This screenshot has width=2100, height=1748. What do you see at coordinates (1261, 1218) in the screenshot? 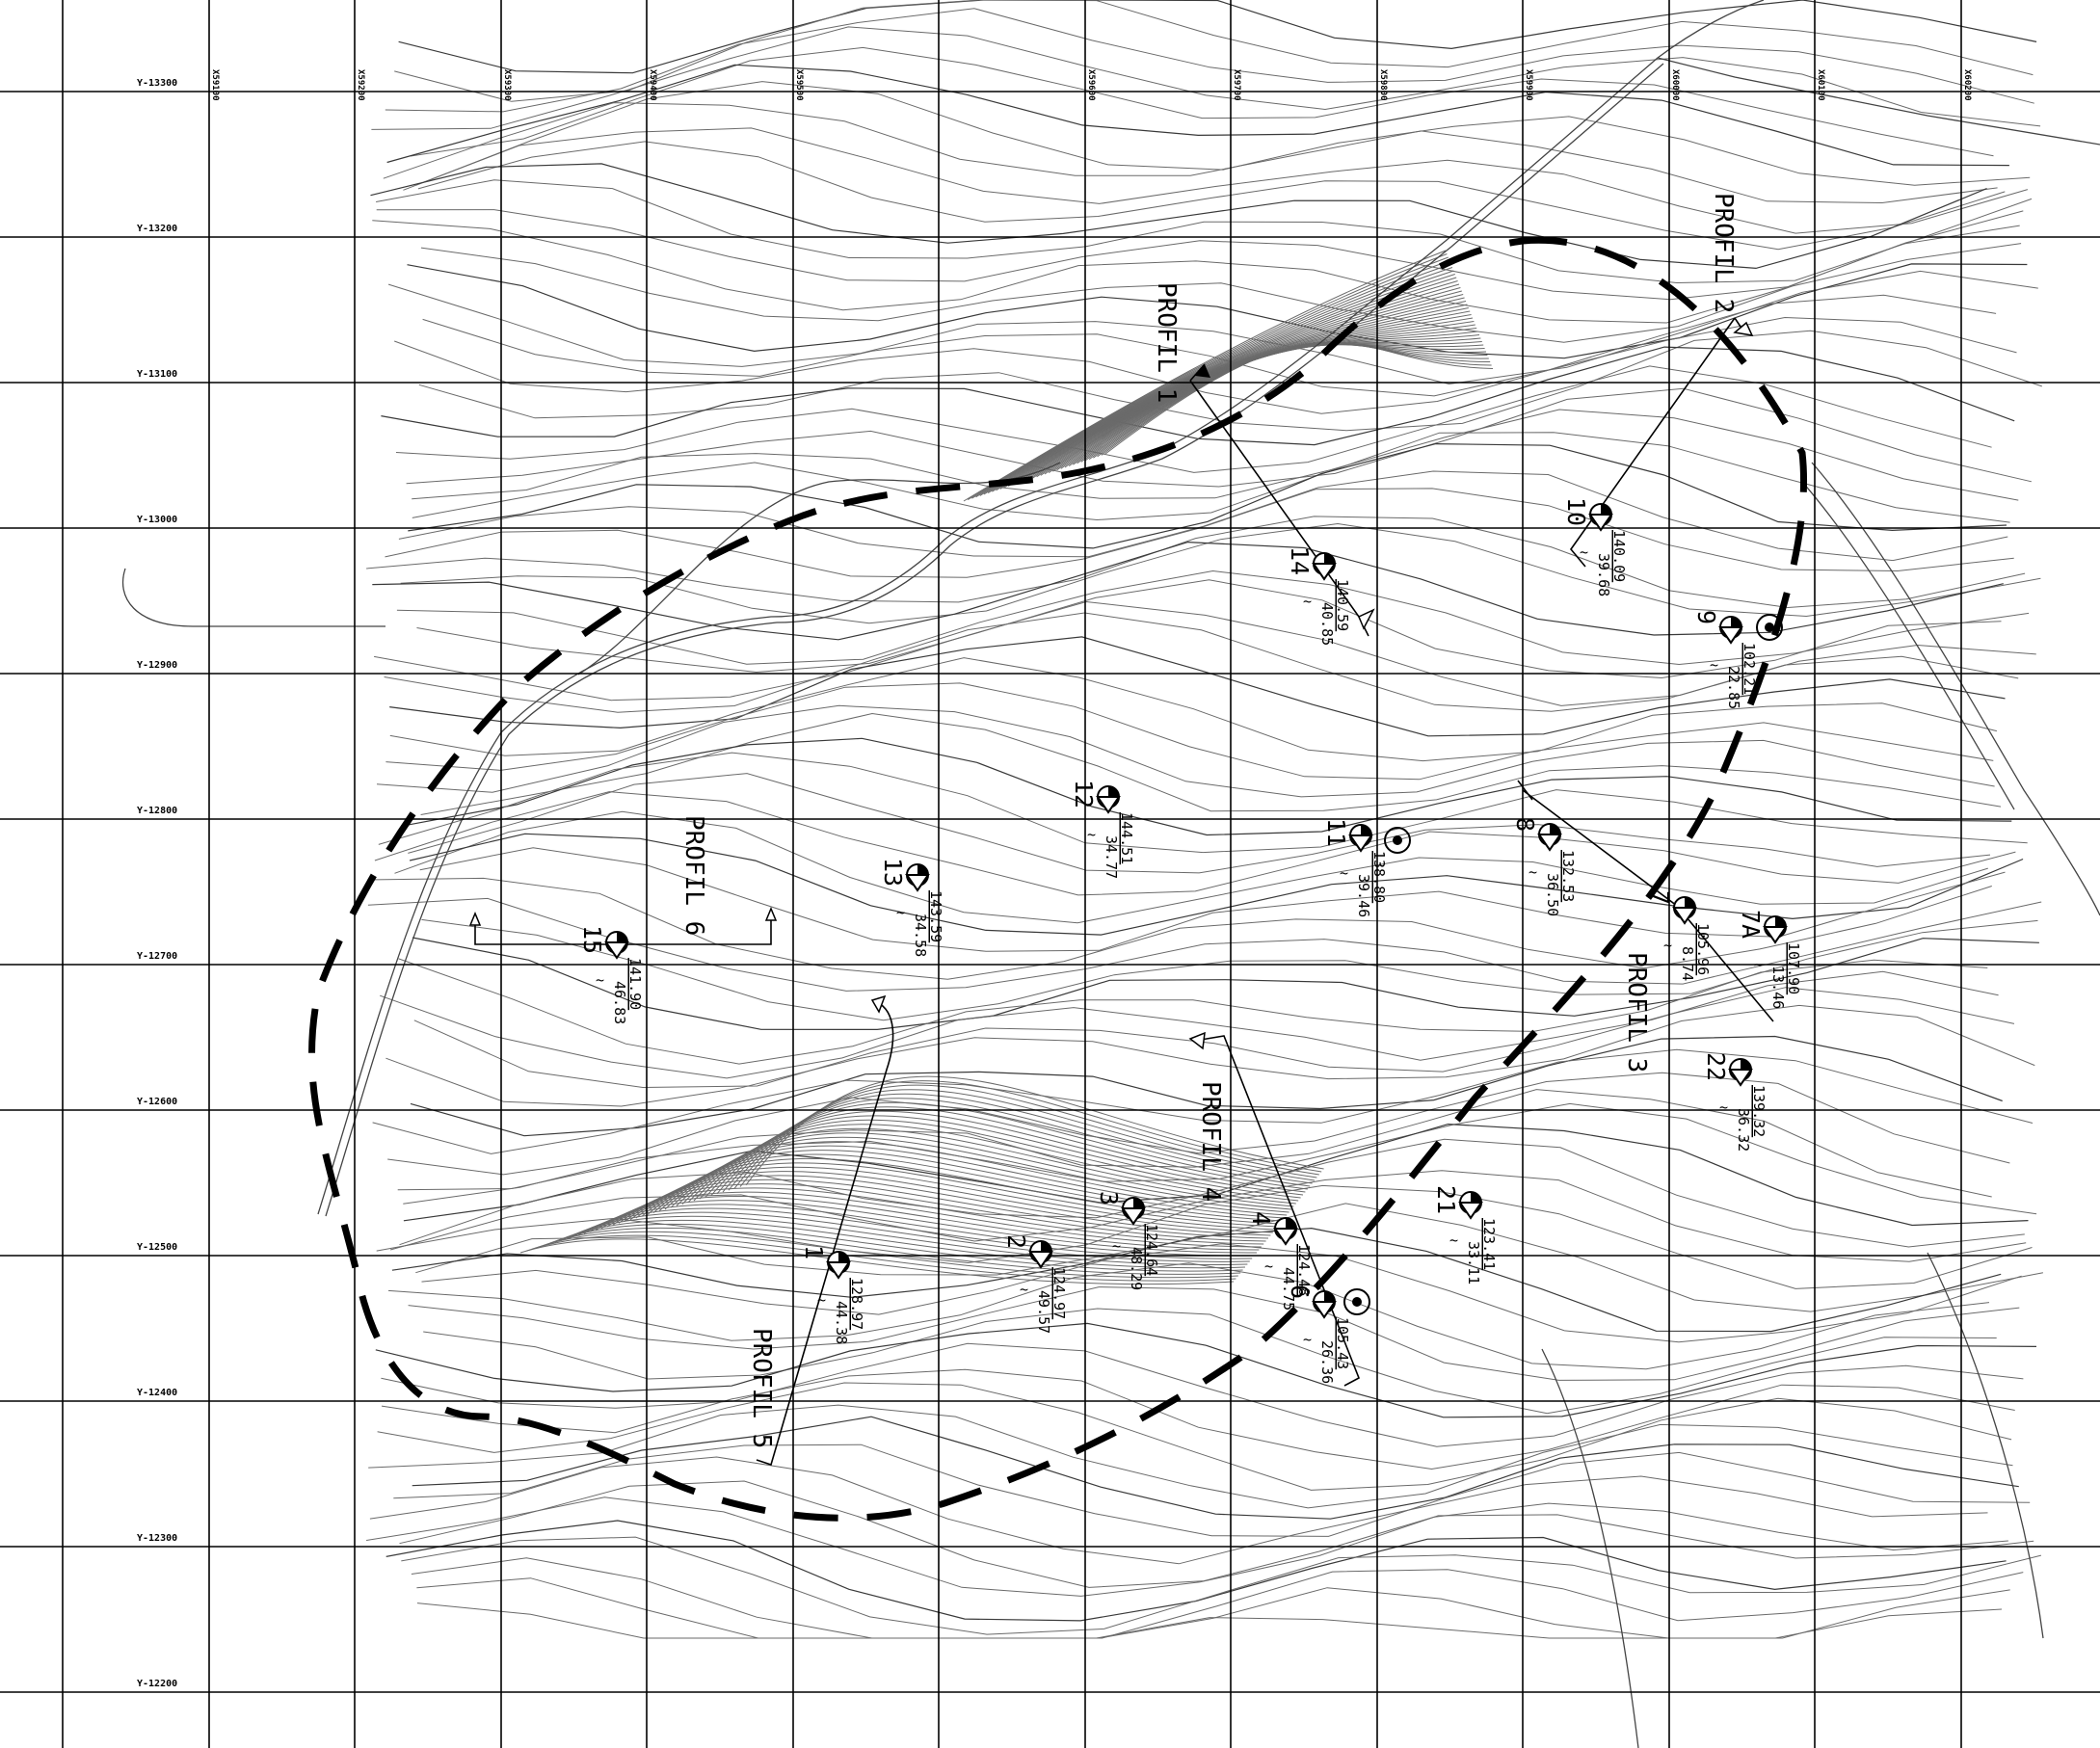
I see `borehole-number: 4` at bounding box center [1261, 1218].